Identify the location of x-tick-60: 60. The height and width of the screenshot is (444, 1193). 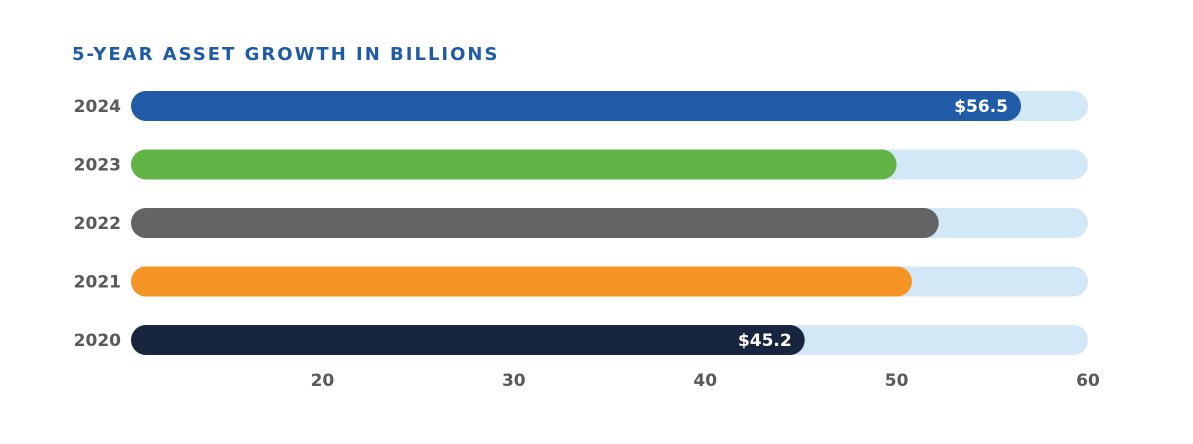
(1088, 381).